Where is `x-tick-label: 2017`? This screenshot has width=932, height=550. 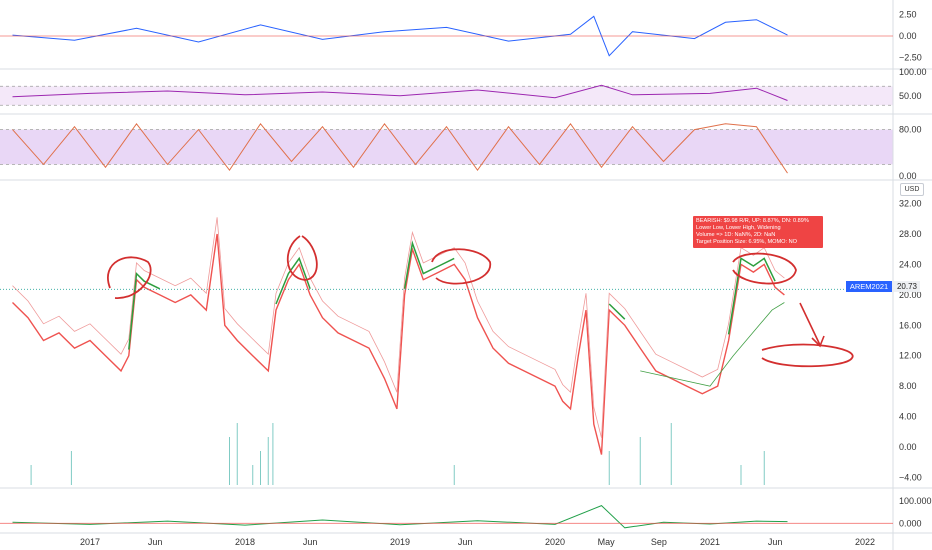
x-tick-label: 2017 is located at coordinates (90, 542).